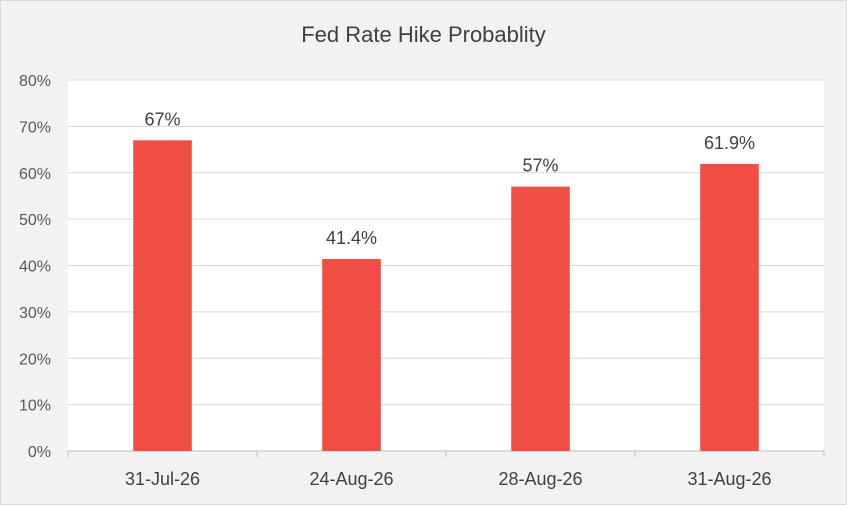 Image resolution: width=847 pixels, height=505 pixels. What do you see at coordinates (540, 479) in the screenshot?
I see `x-tick-label-28-Aug-26: 28-Aug-26` at bounding box center [540, 479].